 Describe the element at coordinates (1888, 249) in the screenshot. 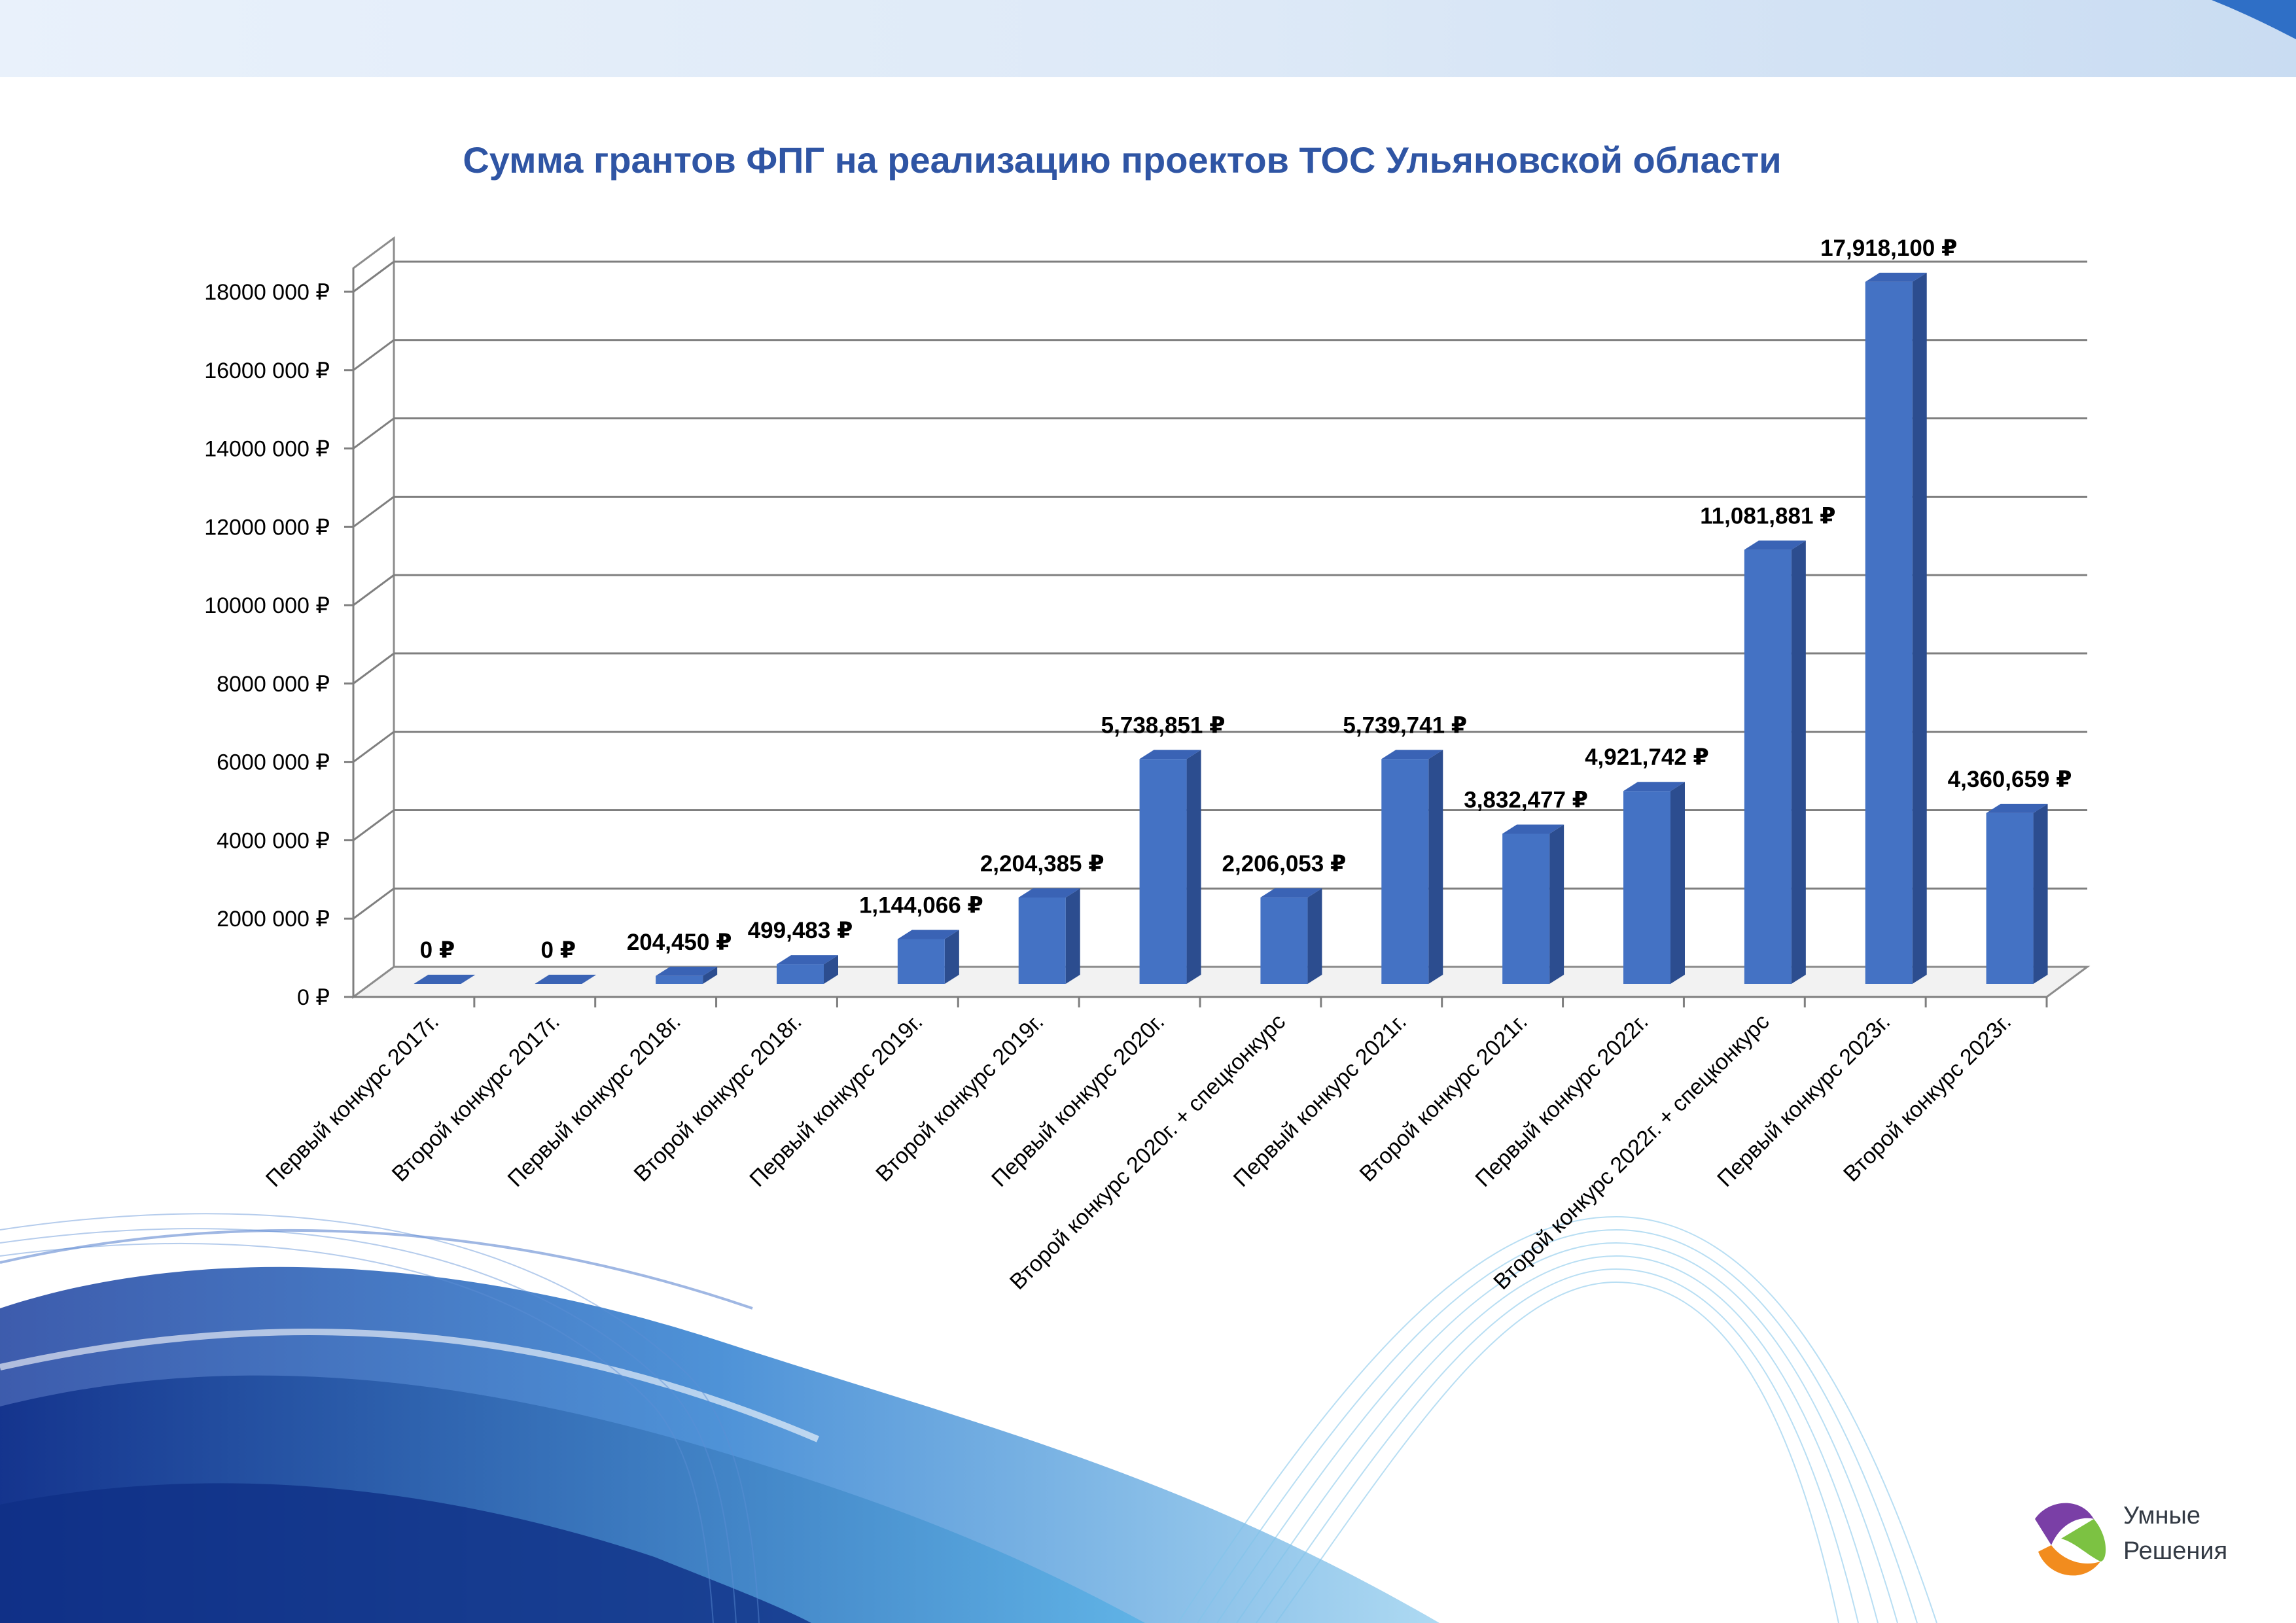

I see `data-label: 17,918,100 ₽` at that location.